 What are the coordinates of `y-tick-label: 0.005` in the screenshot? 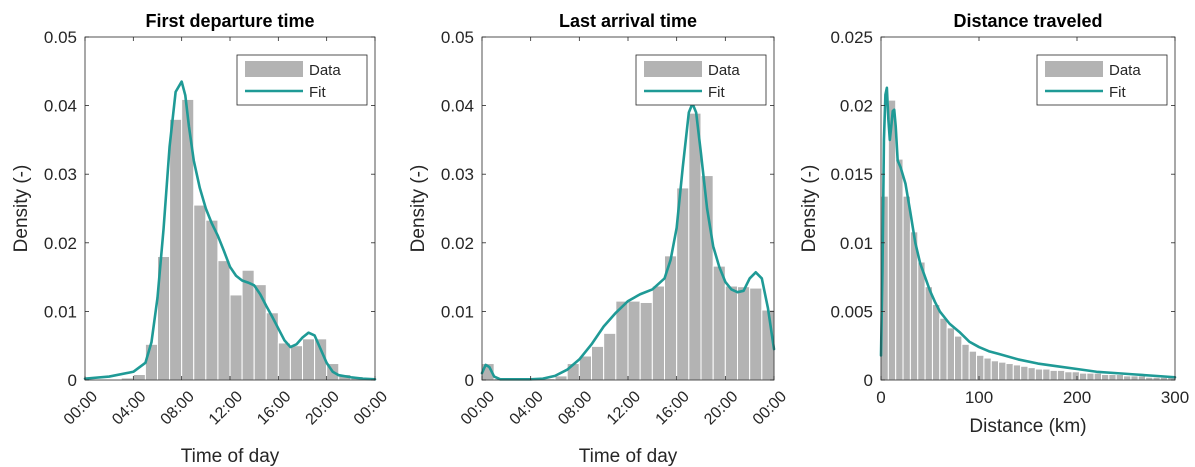 It's located at (851, 311).